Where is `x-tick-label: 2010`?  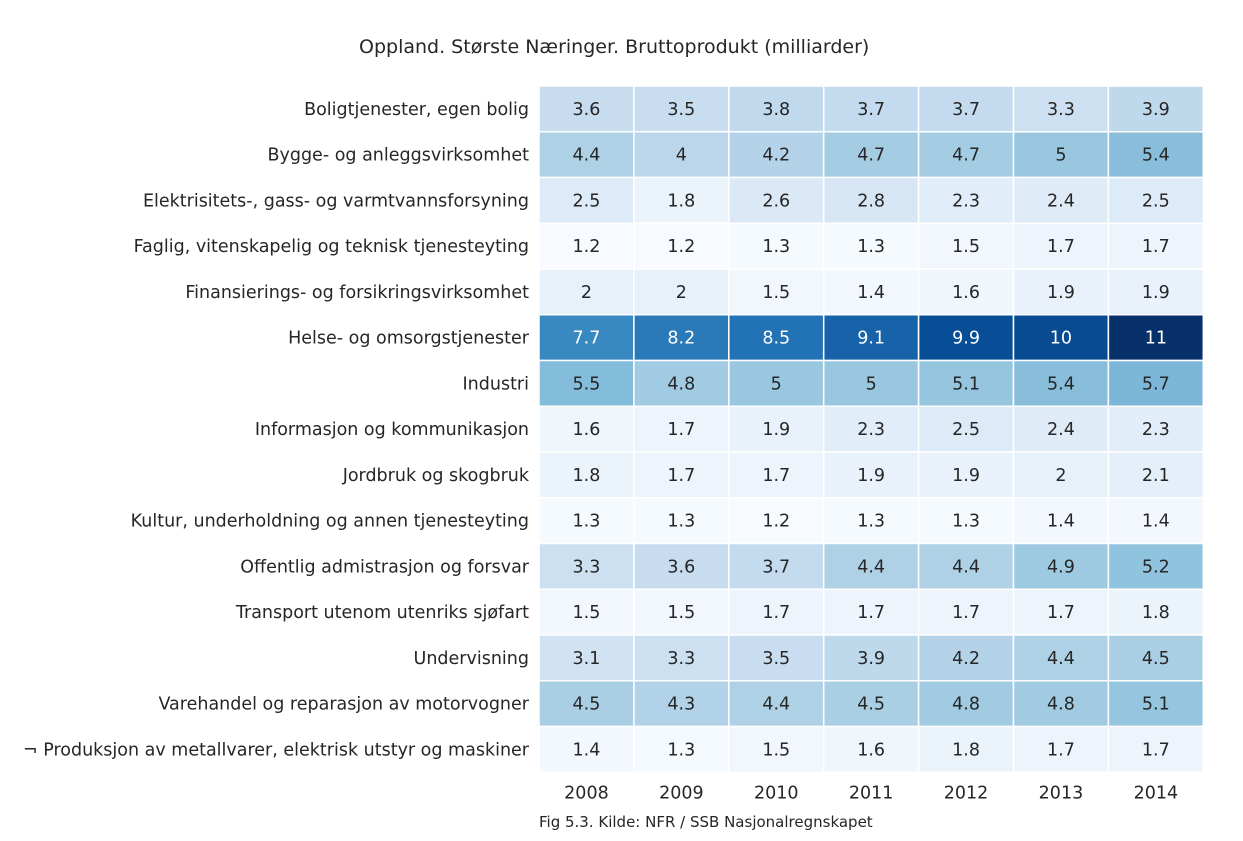 x-tick-label: 2010 is located at coordinates (776, 793).